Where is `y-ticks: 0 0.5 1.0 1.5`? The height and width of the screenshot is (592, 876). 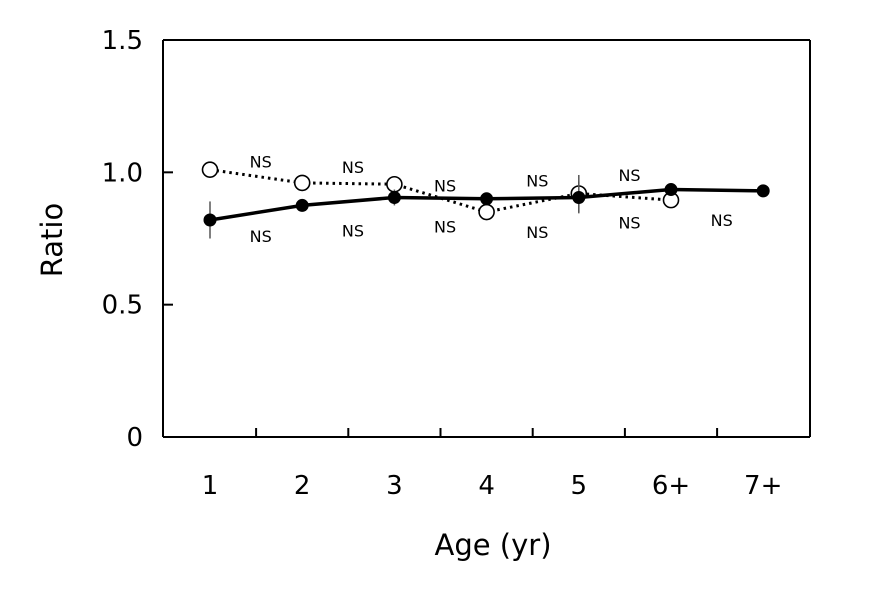 y-ticks: 0 0.5 1.0 1.5 is located at coordinates (137, 239).